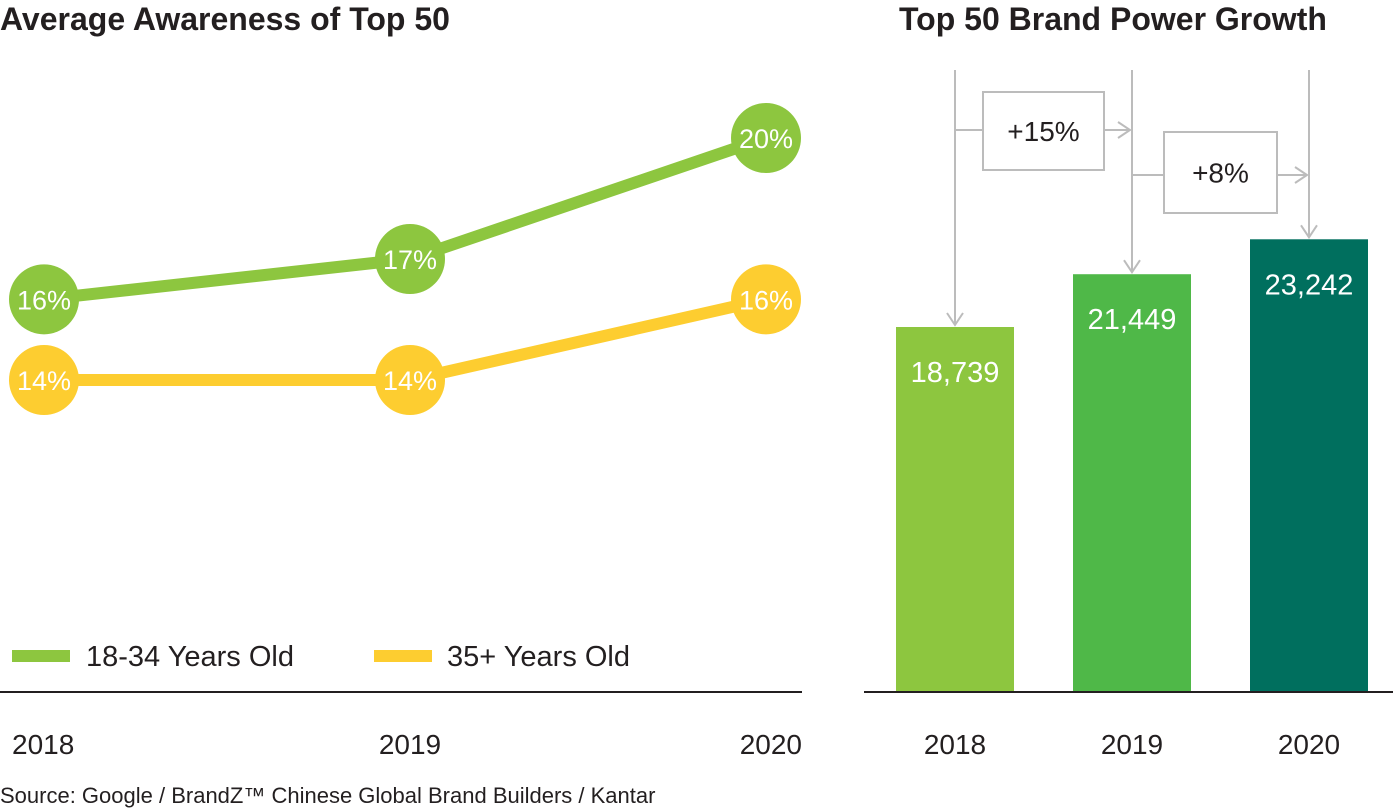 This screenshot has width=1393, height=810. I want to click on point-35-years-old-2020, so click(766, 299).